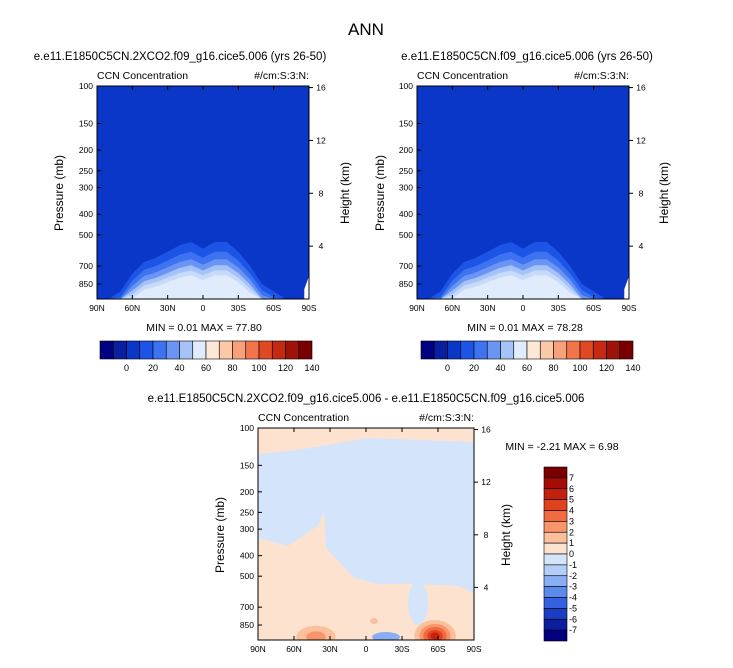 This screenshot has height=668, width=733. What do you see at coordinates (573, 598) in the screenshot?
I see `colorbar-label: -4` at bounding box center [573, 598].